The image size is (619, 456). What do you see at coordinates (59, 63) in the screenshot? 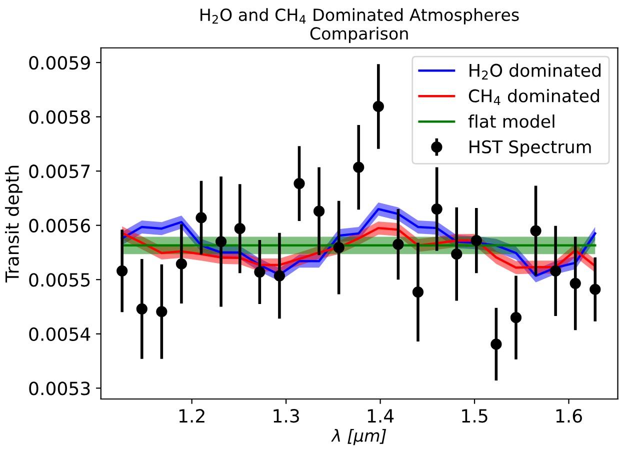
I see `y-tick-label: 0.0059` at bounding box center [59, 63].